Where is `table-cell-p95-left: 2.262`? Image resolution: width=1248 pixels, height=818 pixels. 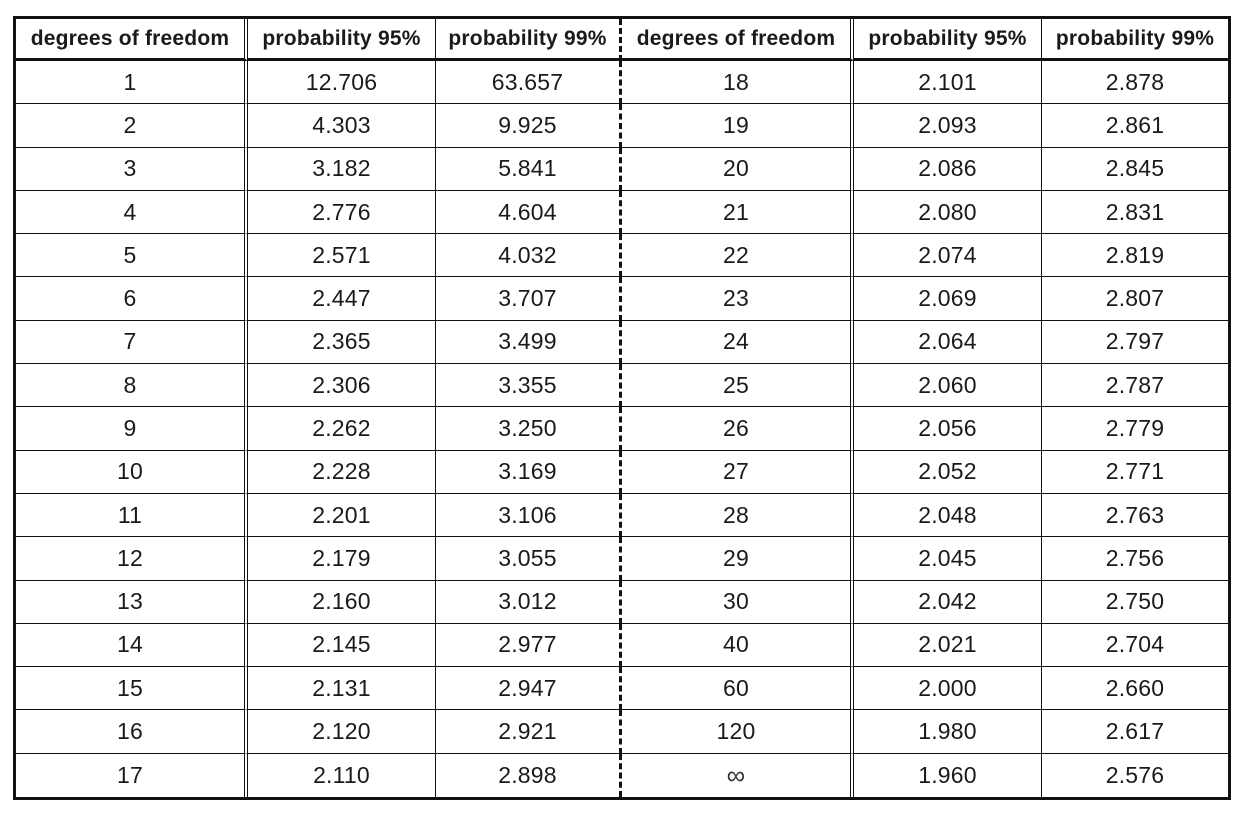
table-cell-p95-left: 2.262 is located at coordinates (342, 429).